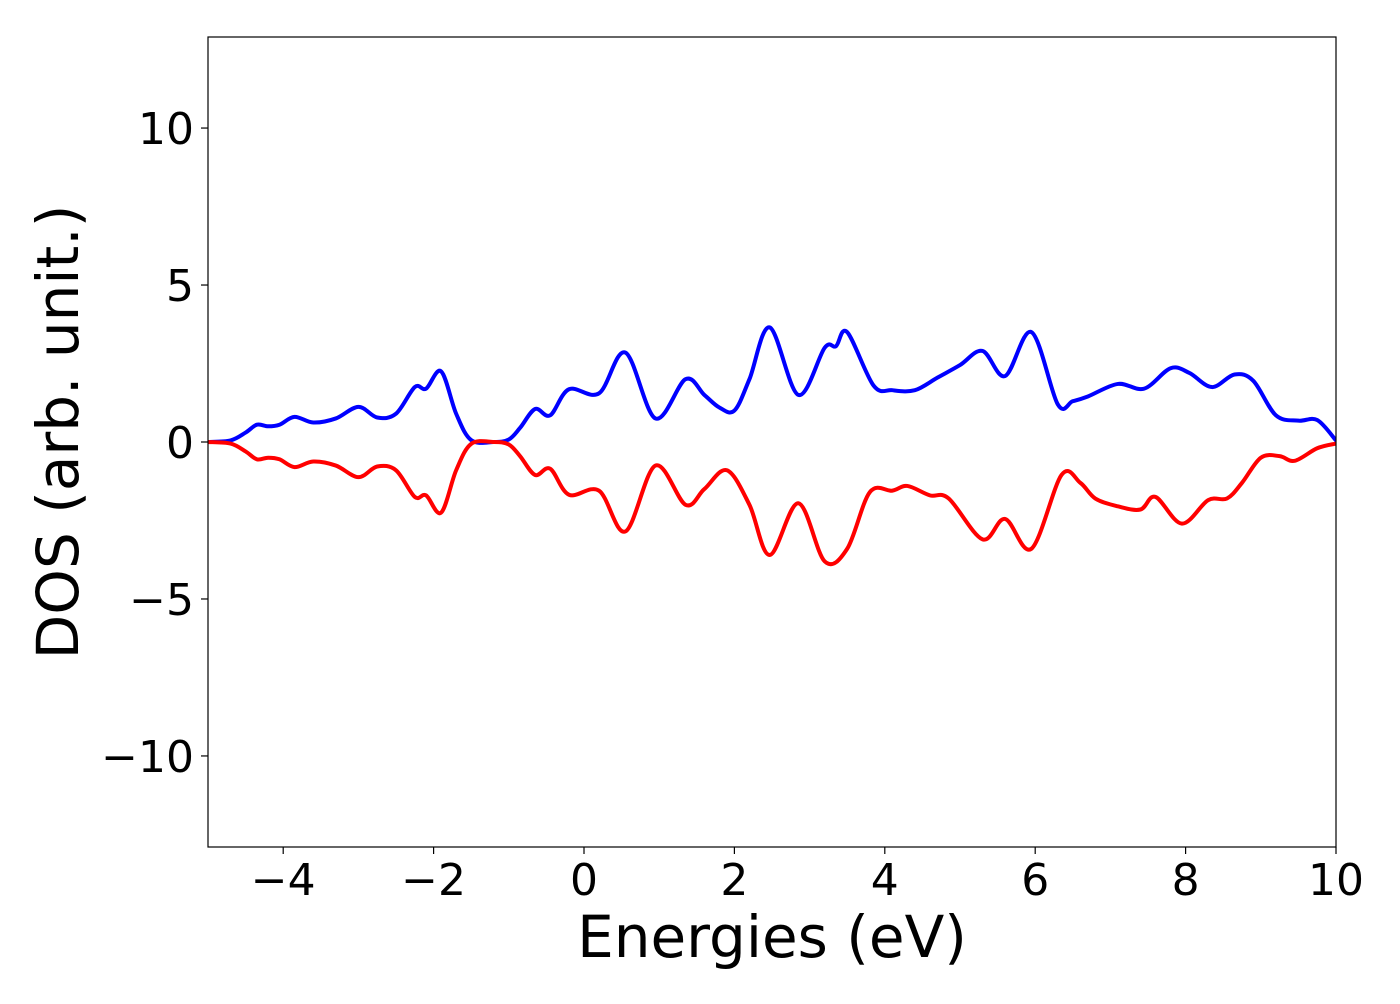 This screenshot has width=1400, height=1004. What do you see at coordinates (772, 503) in the screenshot?
I see `series-line-red` at bounding box center [772, 503].